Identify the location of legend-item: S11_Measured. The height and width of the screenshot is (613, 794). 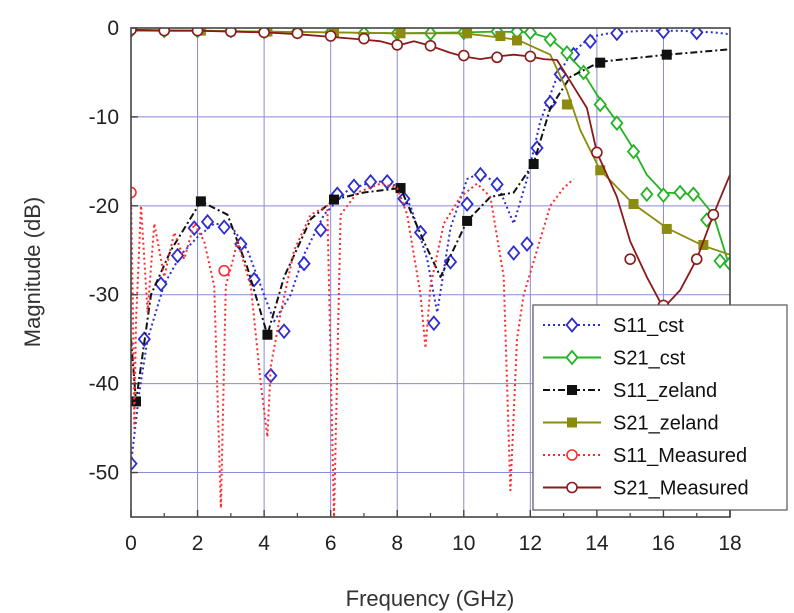
(645, 456).